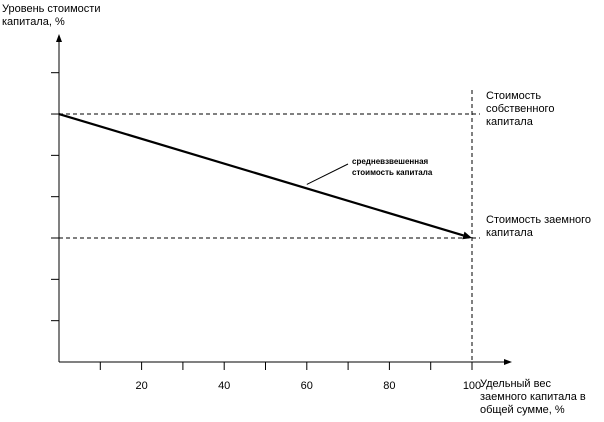 This screenshot has height=422, width=604. Describe the element at coordinates (472, 386) in the screenshot. I see `x-tick-label: 100` at that location.